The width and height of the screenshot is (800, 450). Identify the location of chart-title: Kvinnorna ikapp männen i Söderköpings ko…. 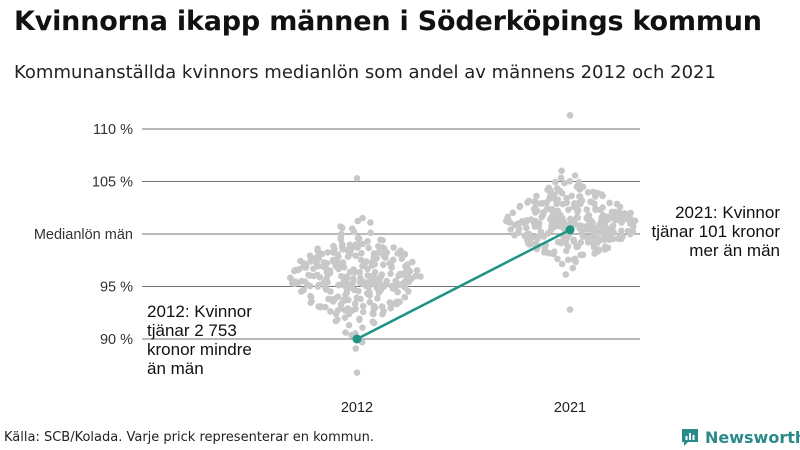
(388, 21).